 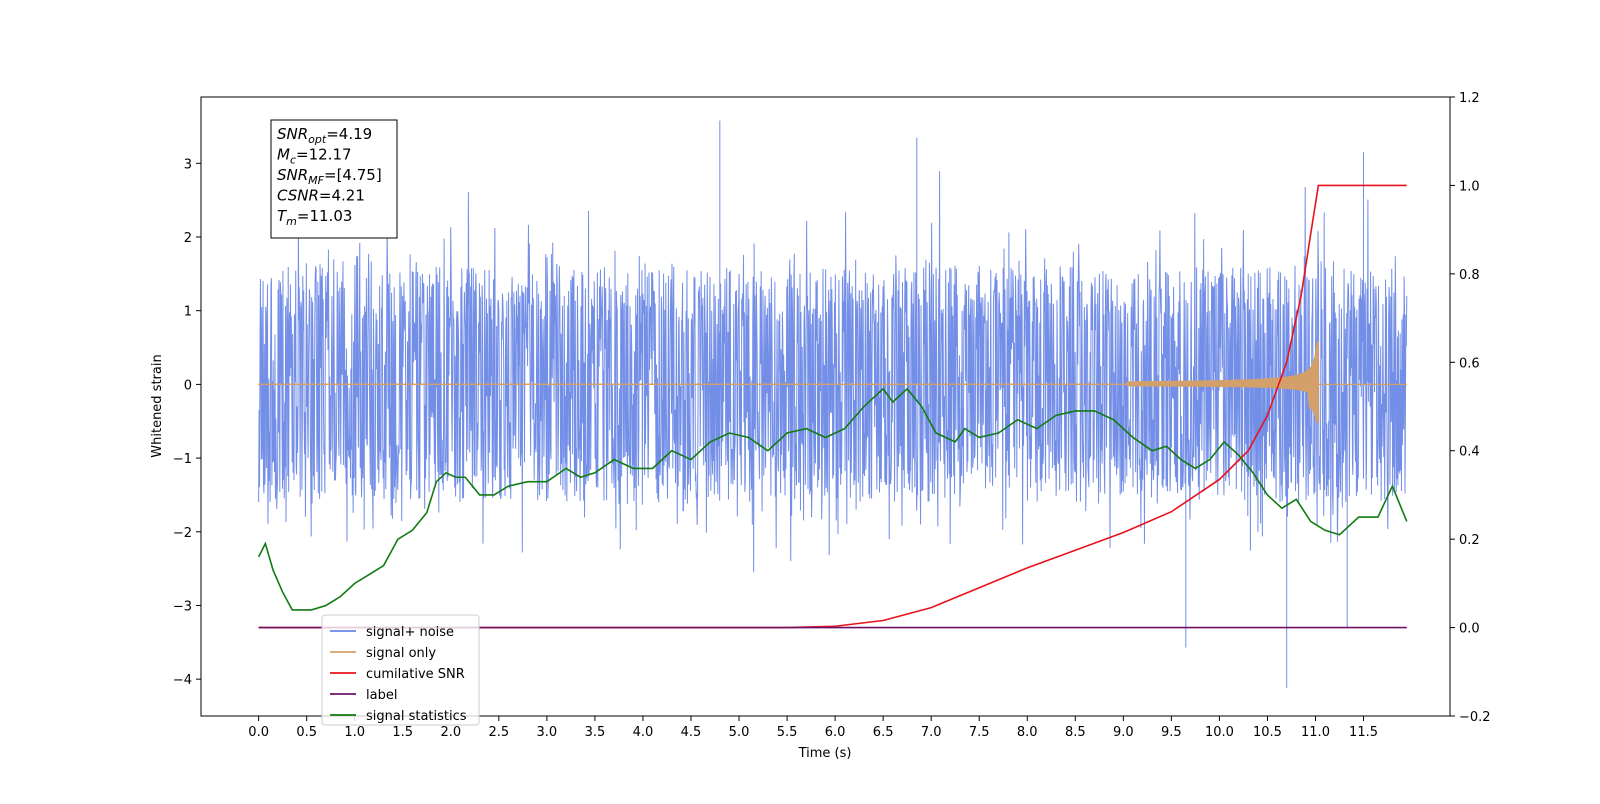 What do you see at coordinates (293, 160) in the screenshot?
I see `annotation-subscript: c` at bounding box center [293, 160].